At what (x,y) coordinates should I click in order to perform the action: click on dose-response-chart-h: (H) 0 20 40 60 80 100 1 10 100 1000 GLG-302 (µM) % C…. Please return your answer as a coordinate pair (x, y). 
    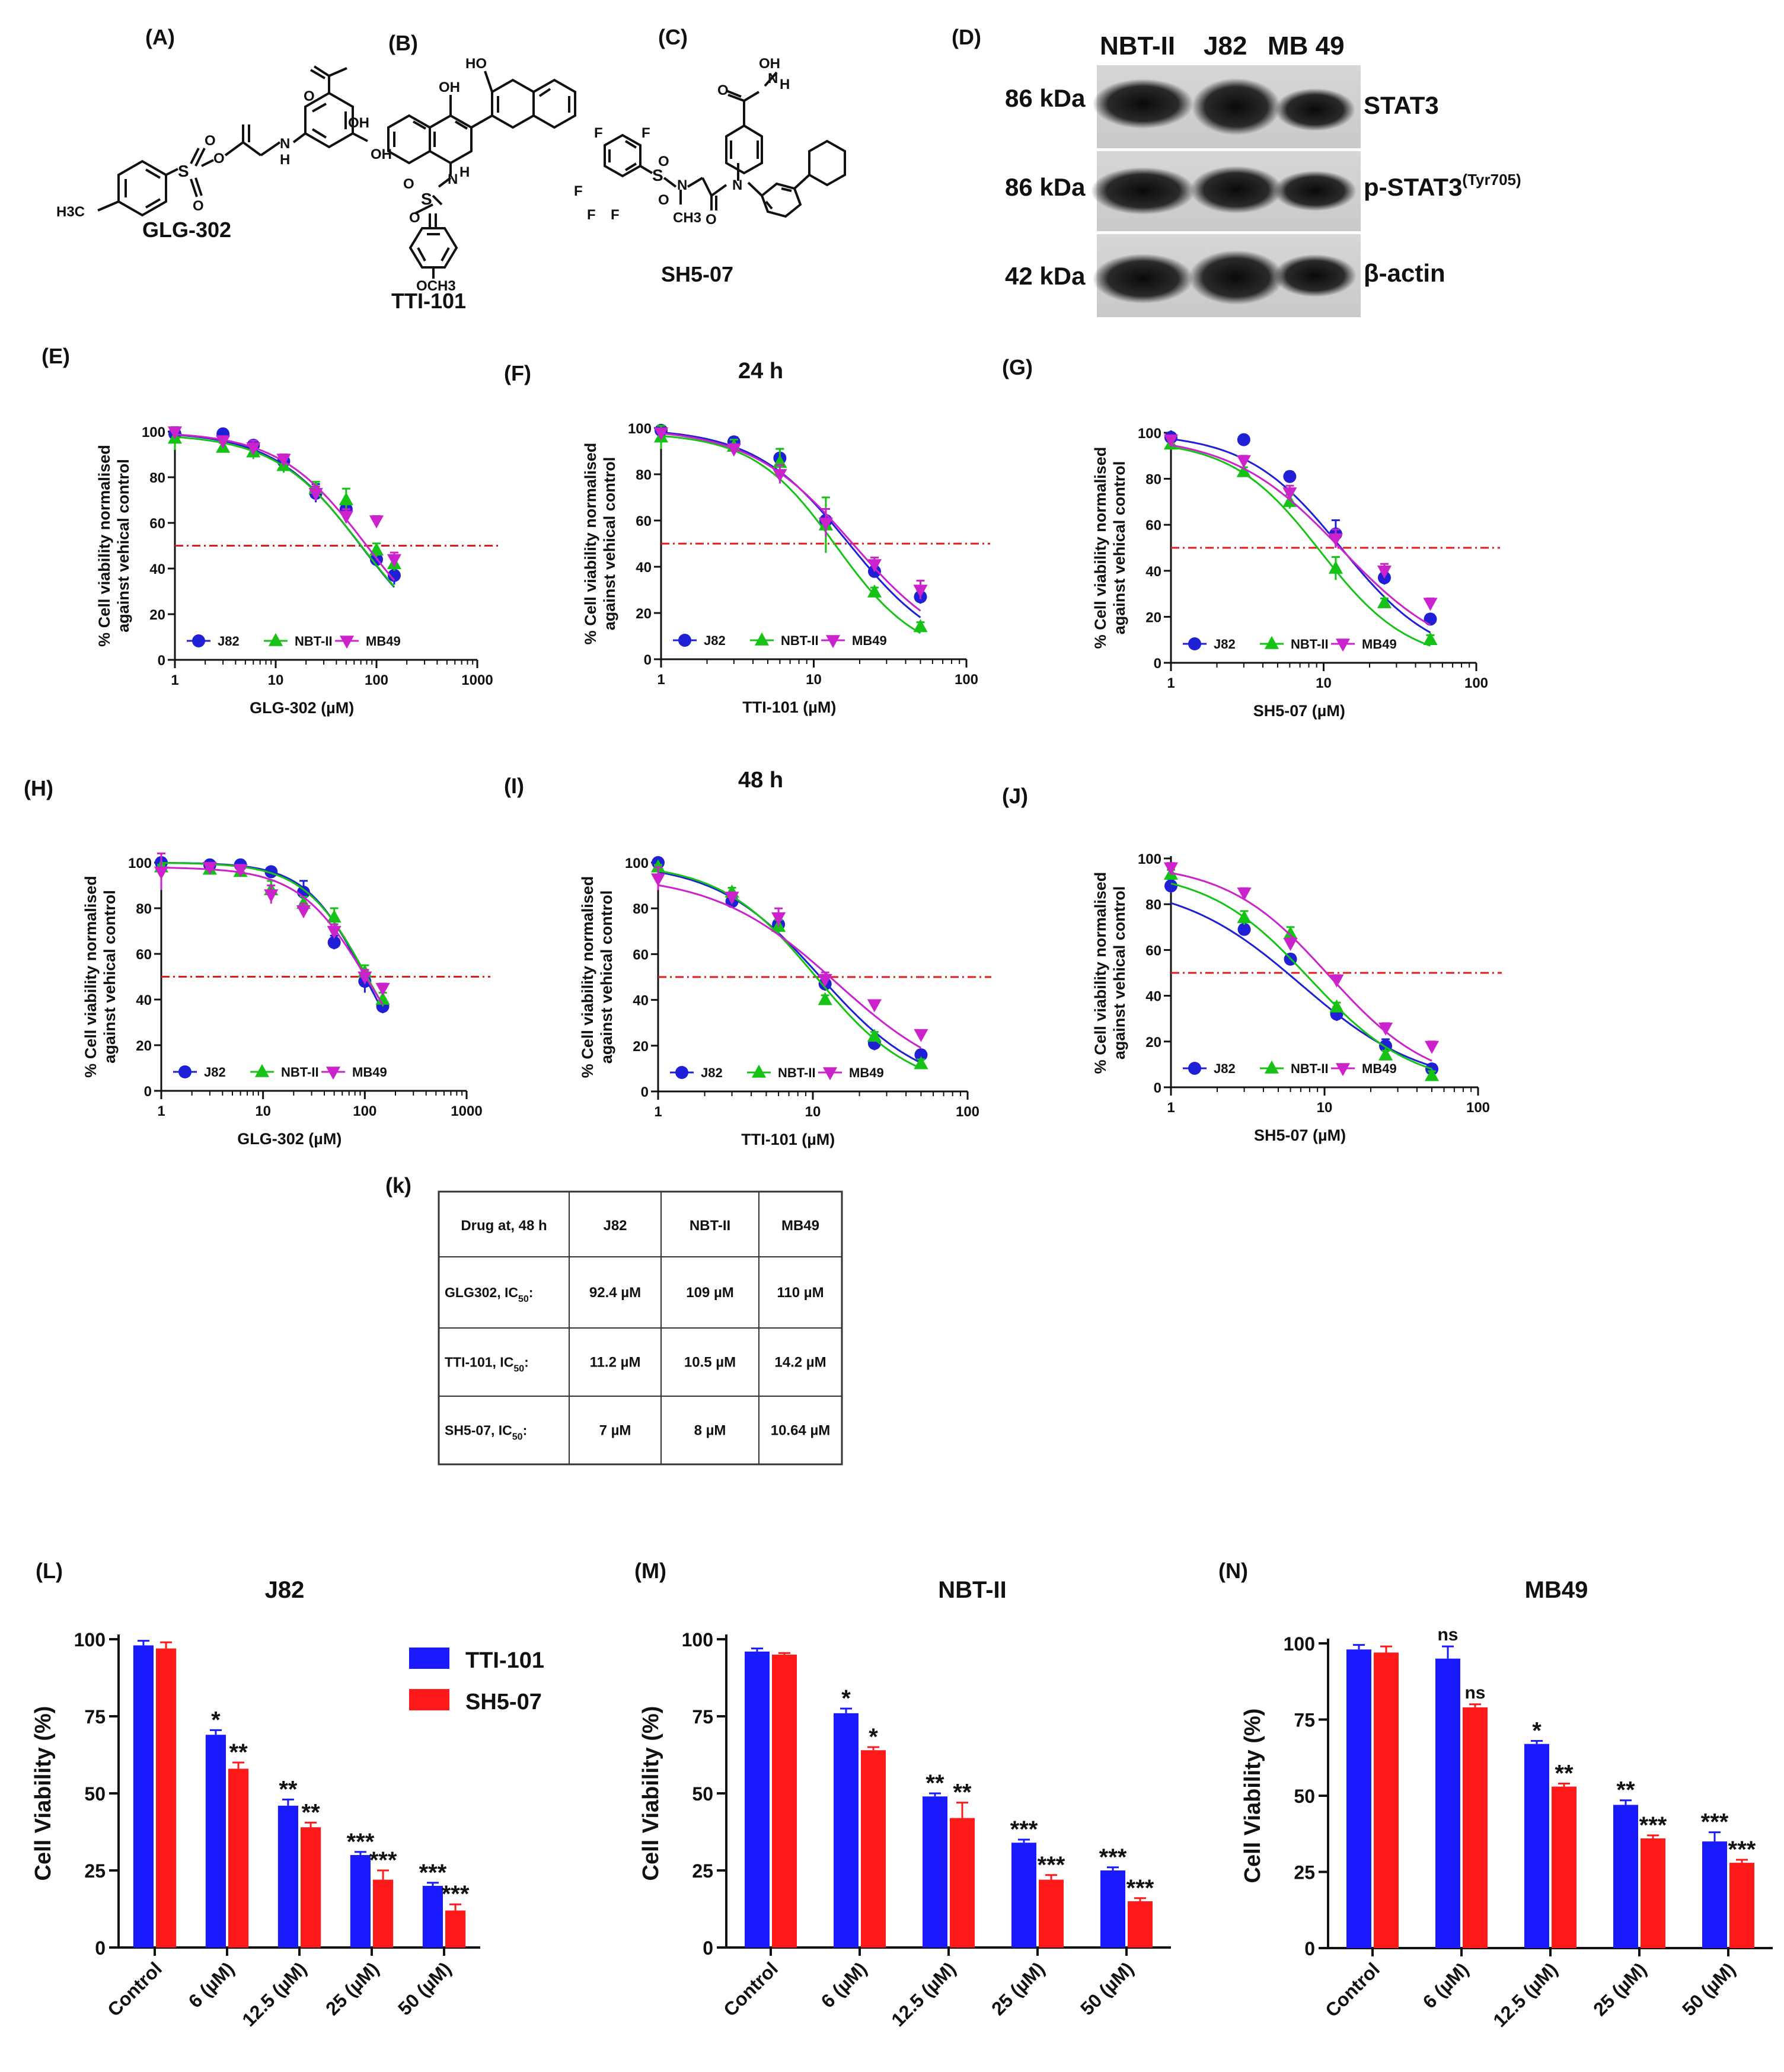
    Looking at the image, I should click on (257, 962).